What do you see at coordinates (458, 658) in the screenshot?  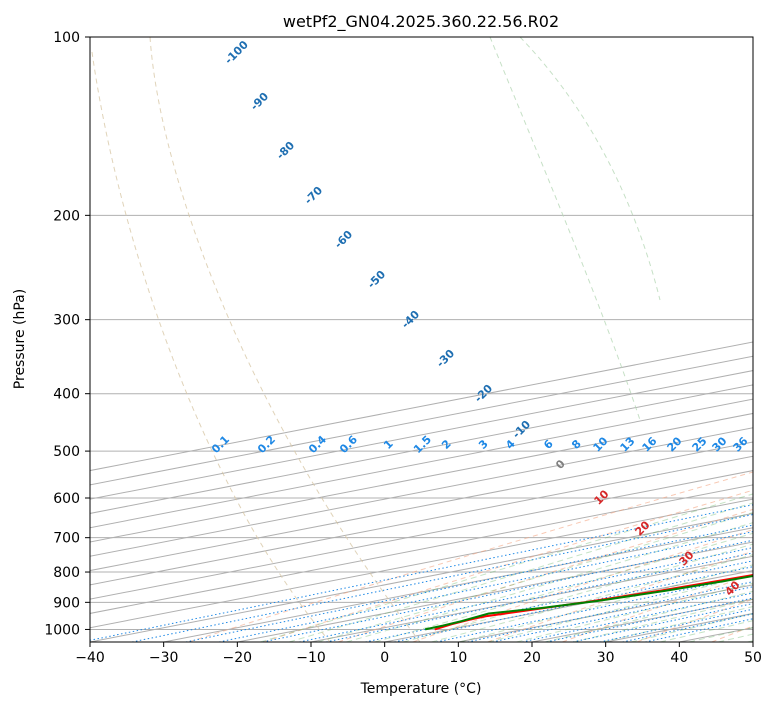 I see `x-tick-label: 10` at bounding box center [458, 658].